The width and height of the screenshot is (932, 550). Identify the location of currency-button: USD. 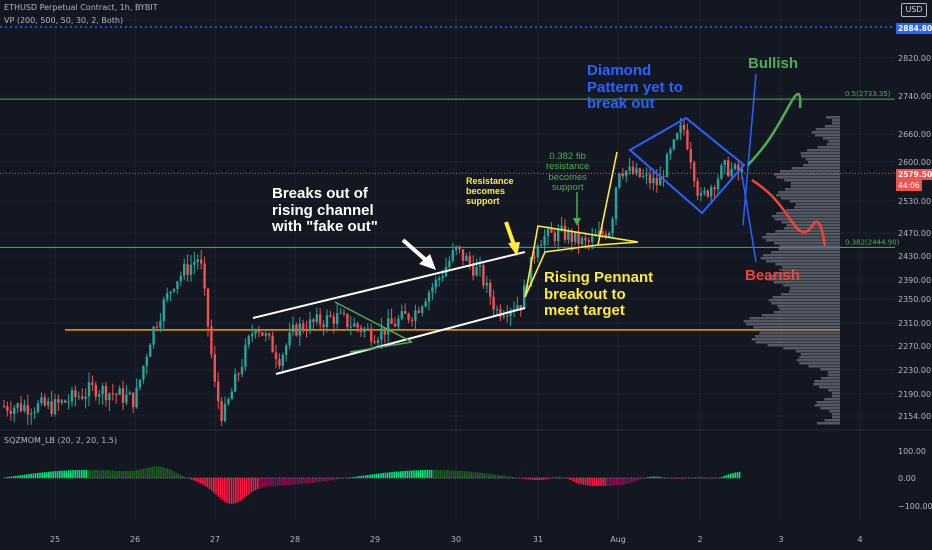
(914, 10).